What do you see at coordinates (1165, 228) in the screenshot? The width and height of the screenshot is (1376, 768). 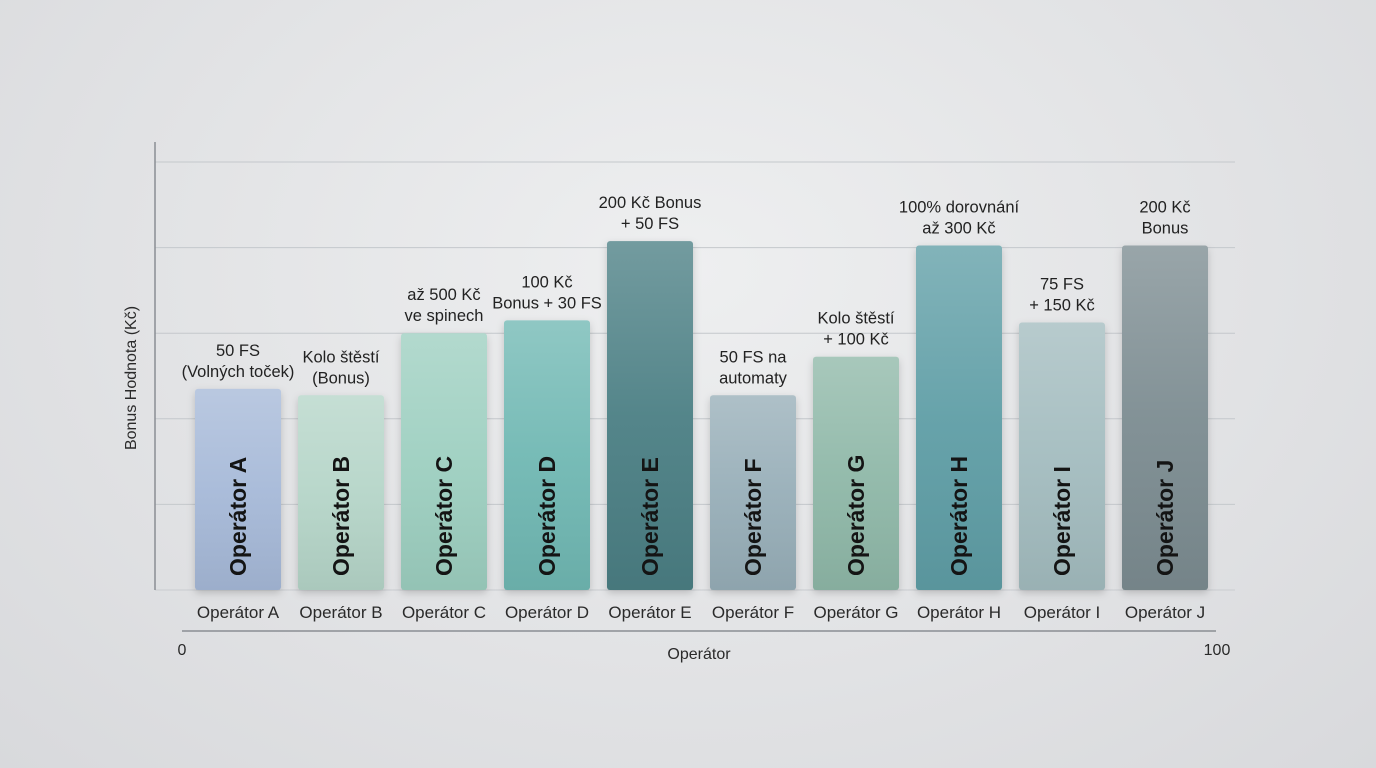 I see `bar-annotation-line: Bonus` at bounding box center [1165, 228].